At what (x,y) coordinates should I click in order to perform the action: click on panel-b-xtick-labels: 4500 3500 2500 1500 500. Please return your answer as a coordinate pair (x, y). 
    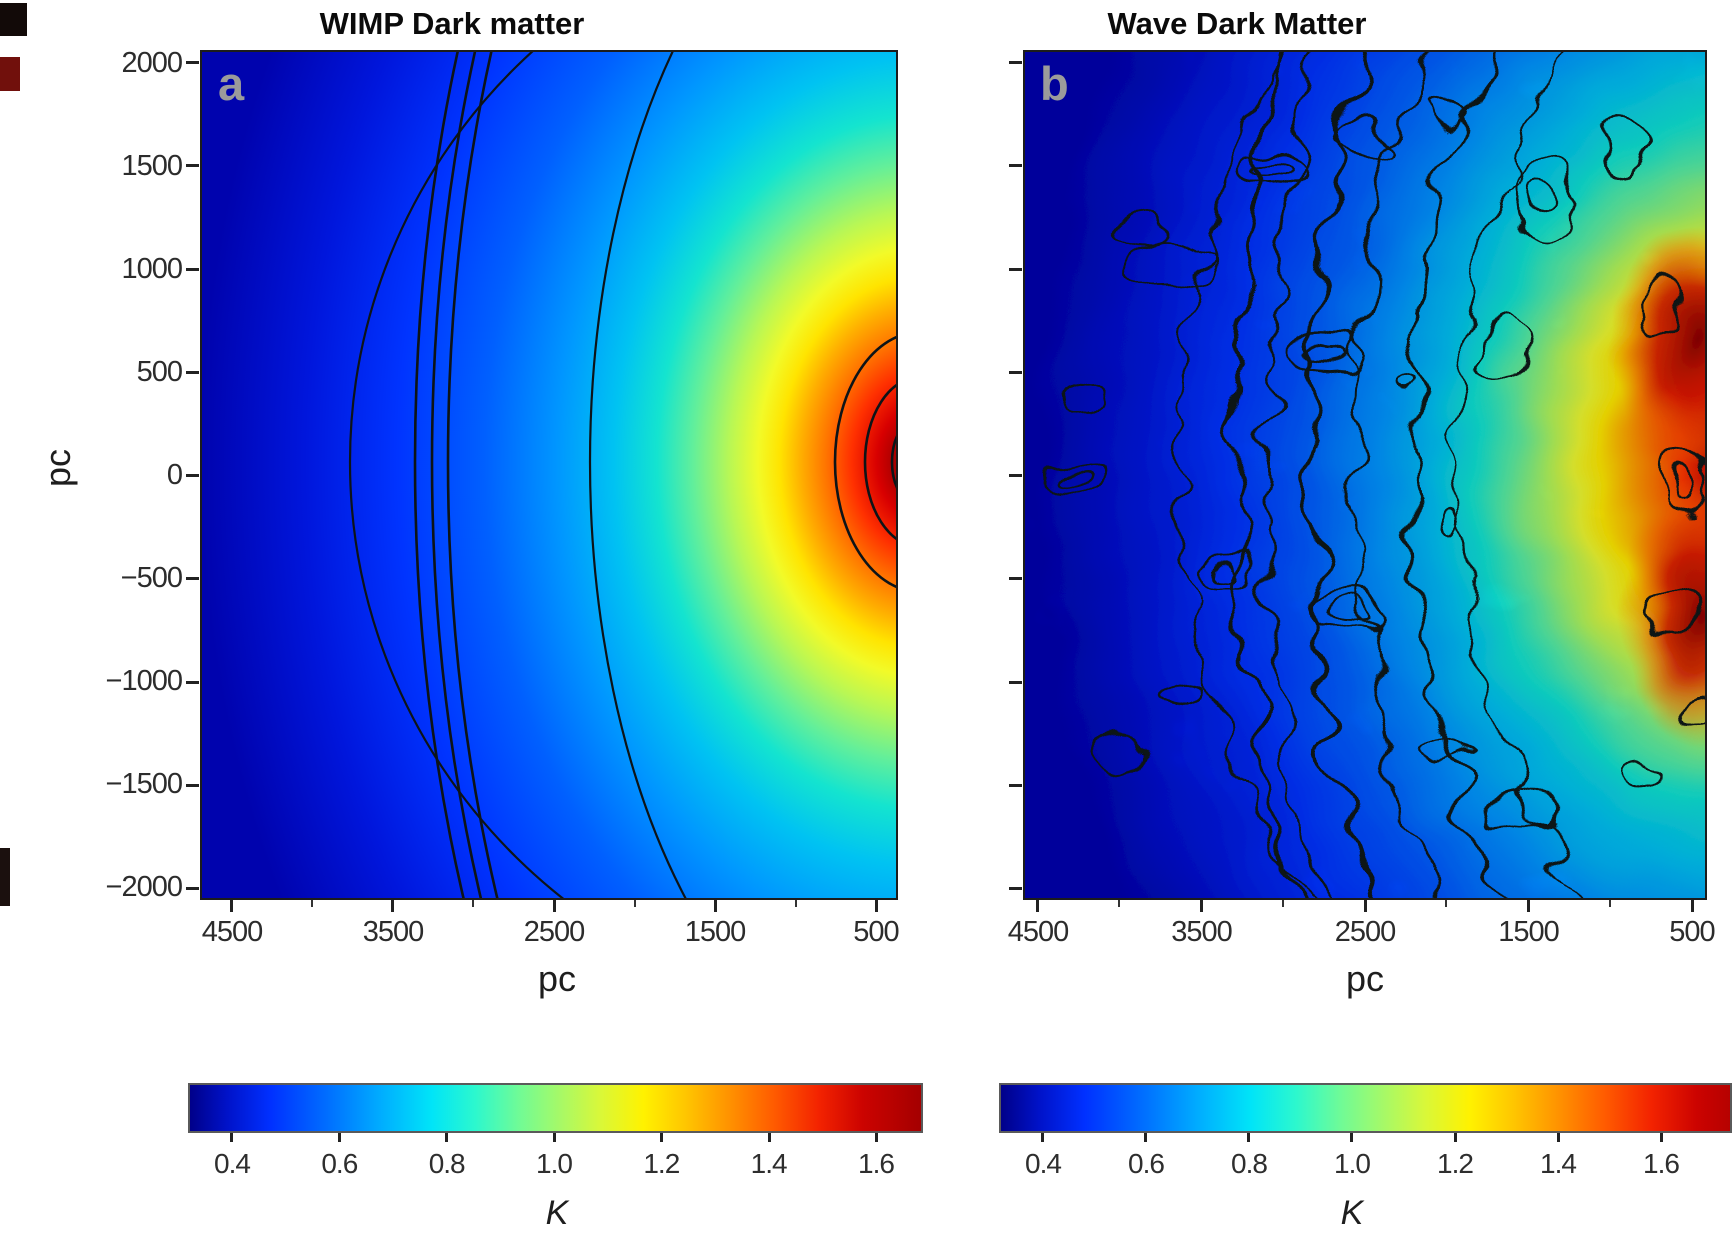
    Looking at the image, I should click on (1365, 932).